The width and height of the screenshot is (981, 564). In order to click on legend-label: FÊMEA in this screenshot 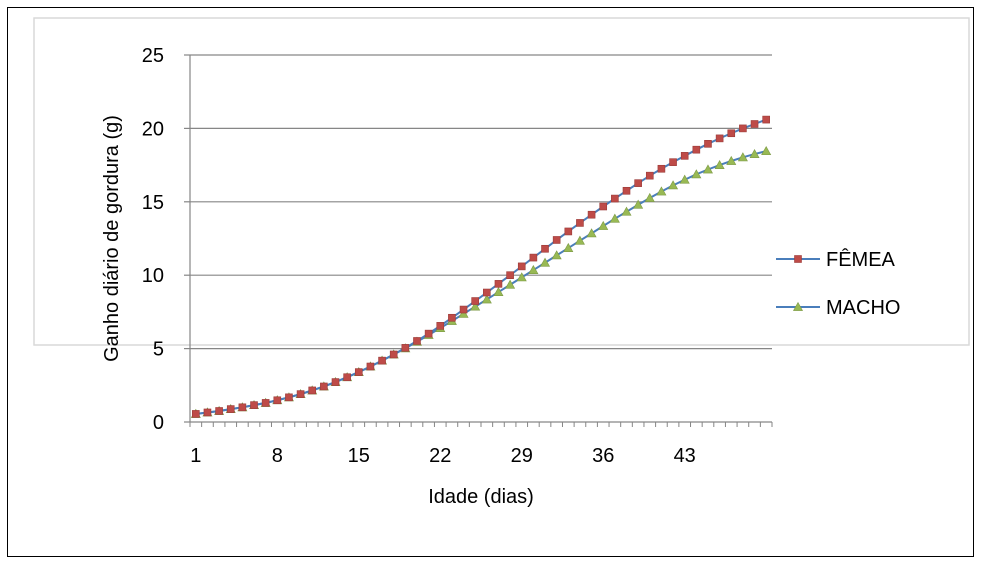, I will do `click(861, 259)`.